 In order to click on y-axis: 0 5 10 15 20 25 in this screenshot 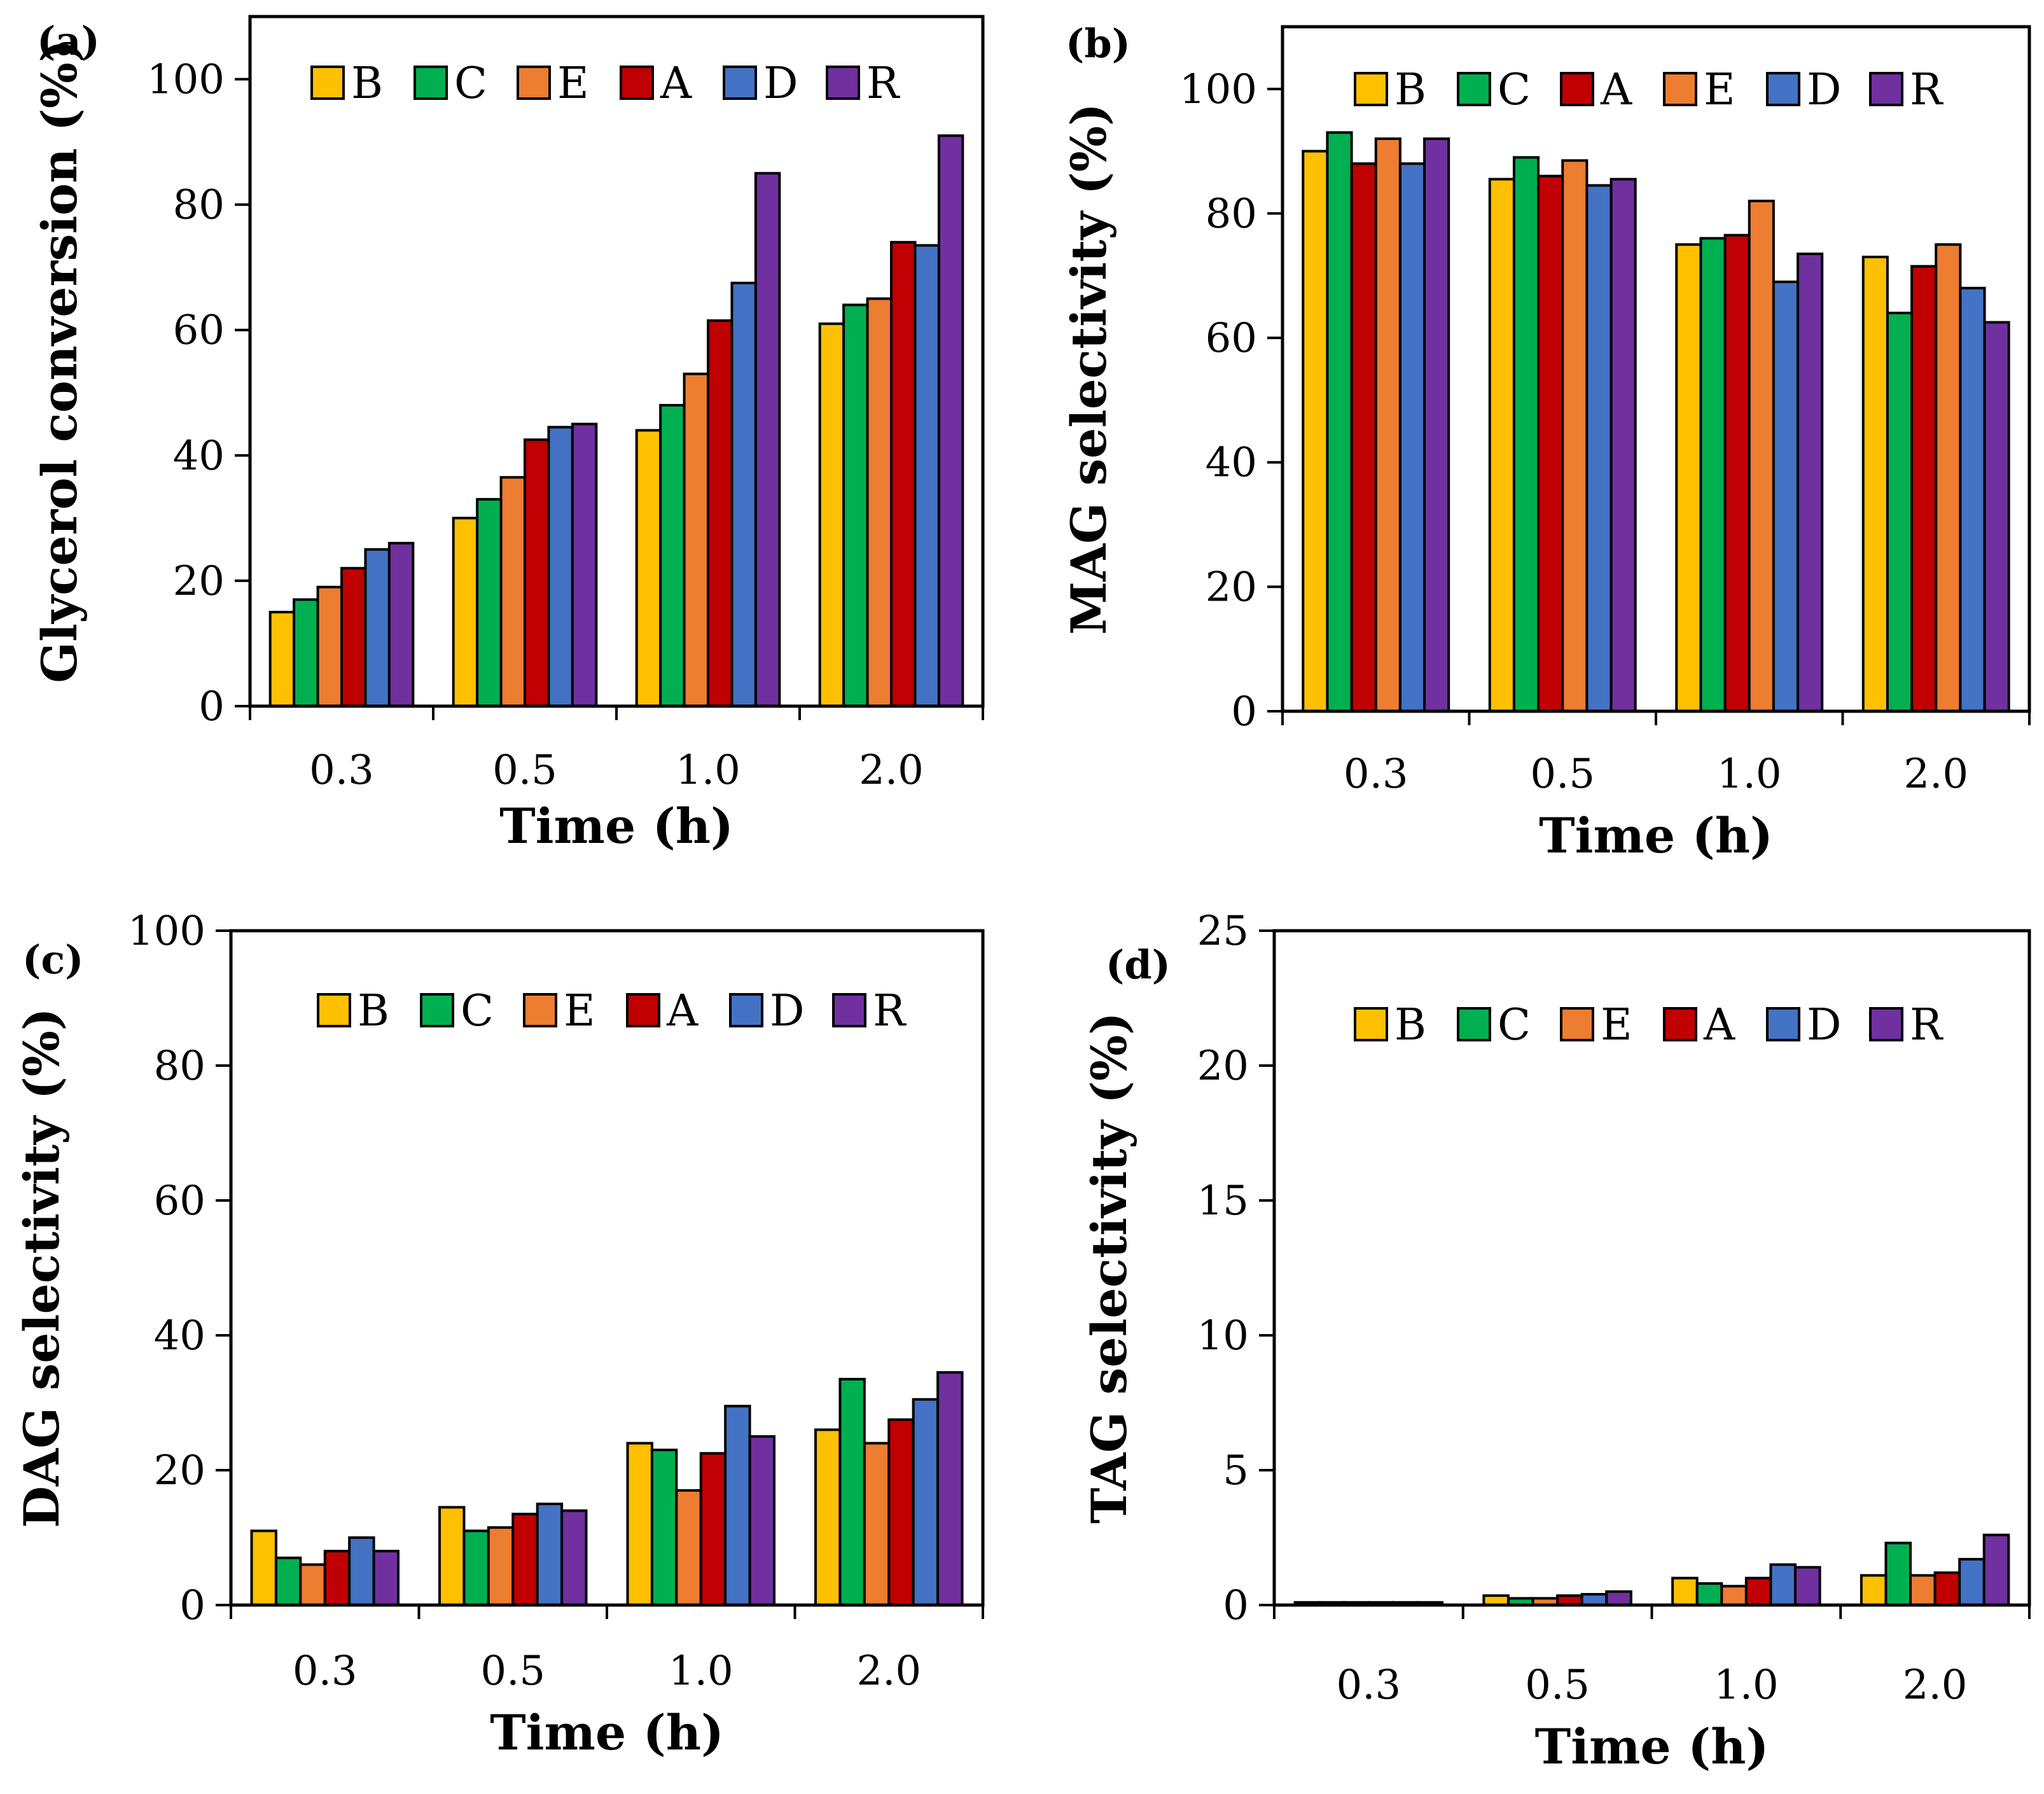, I will do `click(1235, 1268)`.